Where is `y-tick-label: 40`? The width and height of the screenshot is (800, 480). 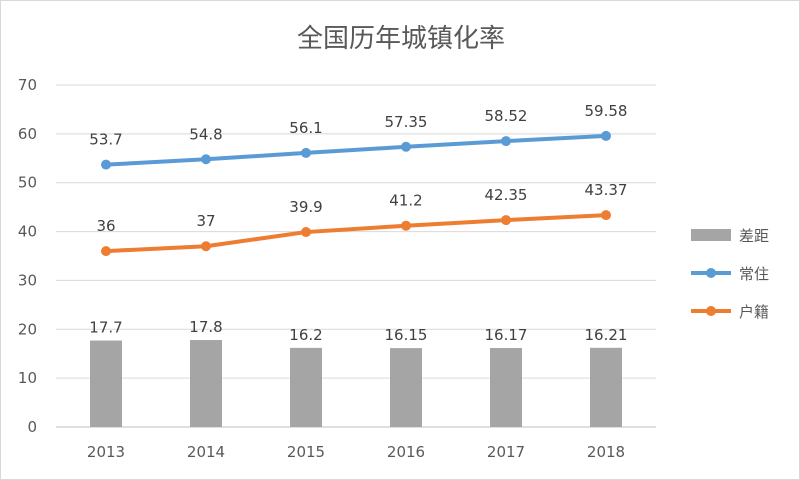 y-tick-label: 40 is located at coordinates (27, 232).